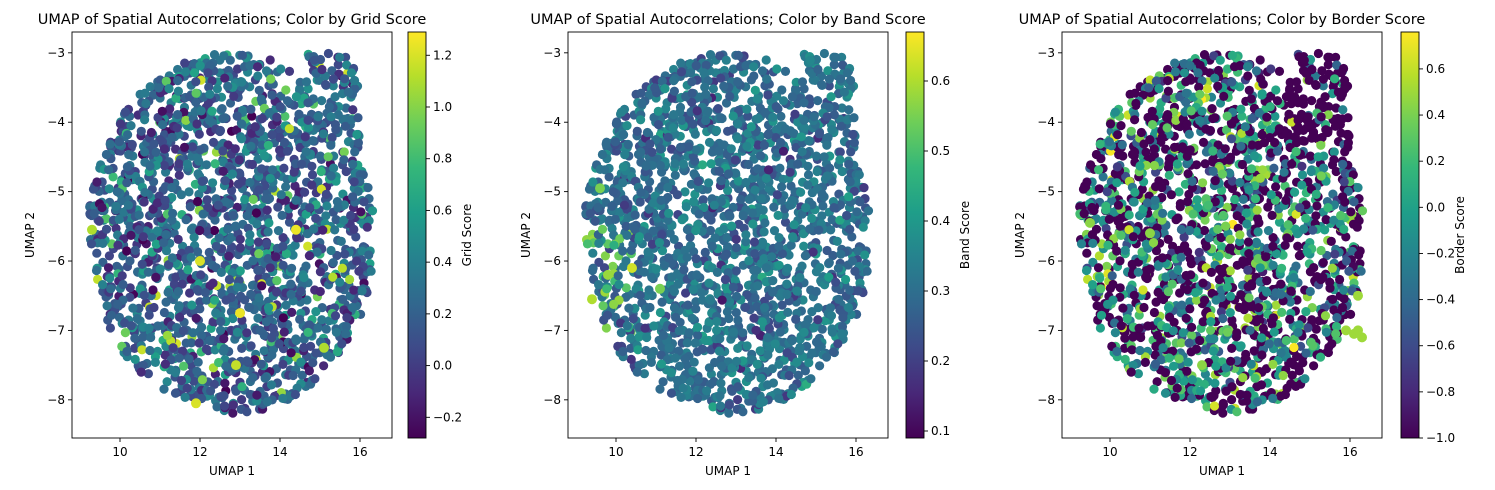 The width and height of the screenshot is (1495, 490). What do you see at coordinates (728, 471) in the screenshot?
I see `x-axis-label: UMAP 1` at bounding box center [728, 471].